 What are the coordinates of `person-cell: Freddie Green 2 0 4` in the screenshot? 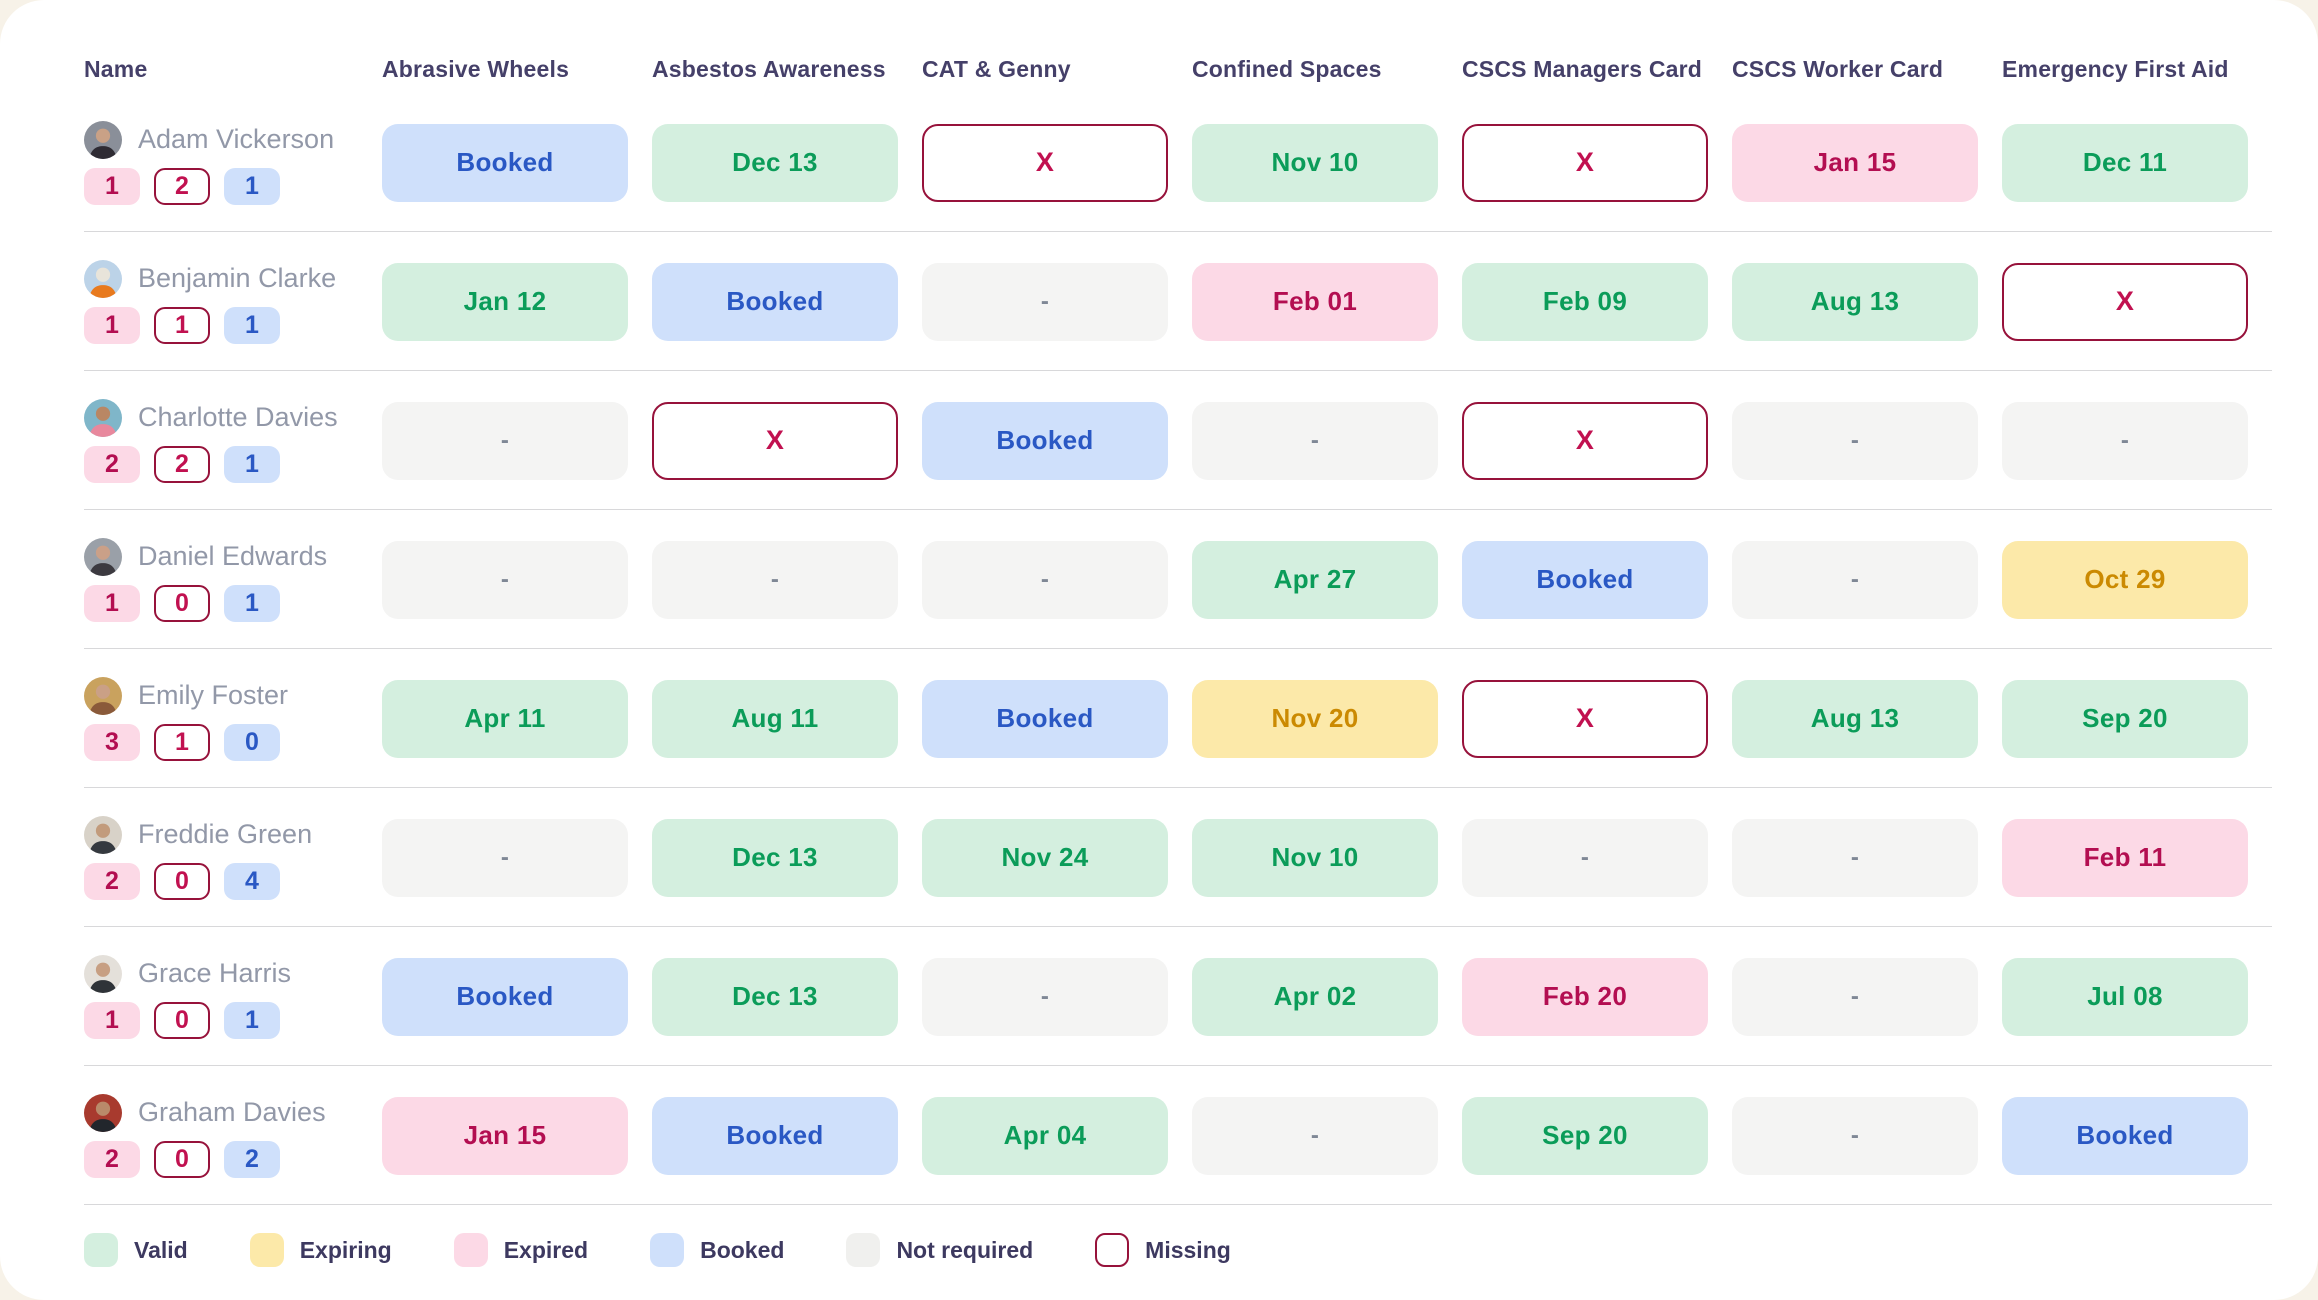 It's located at (233, 857).